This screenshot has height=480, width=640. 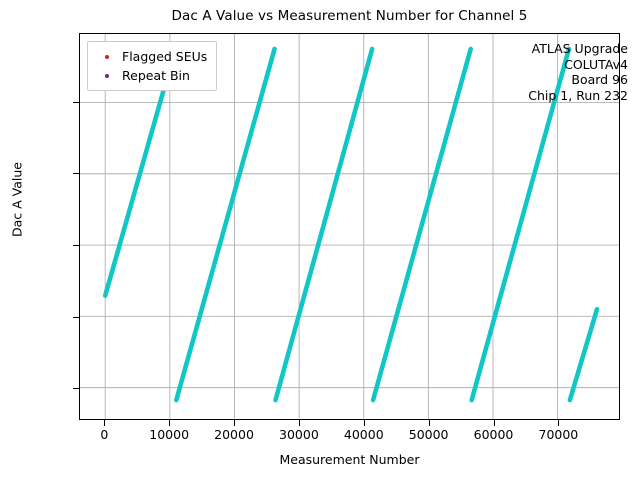 I want to click on x-tick-label: 40000, so click(x=363, y=434).